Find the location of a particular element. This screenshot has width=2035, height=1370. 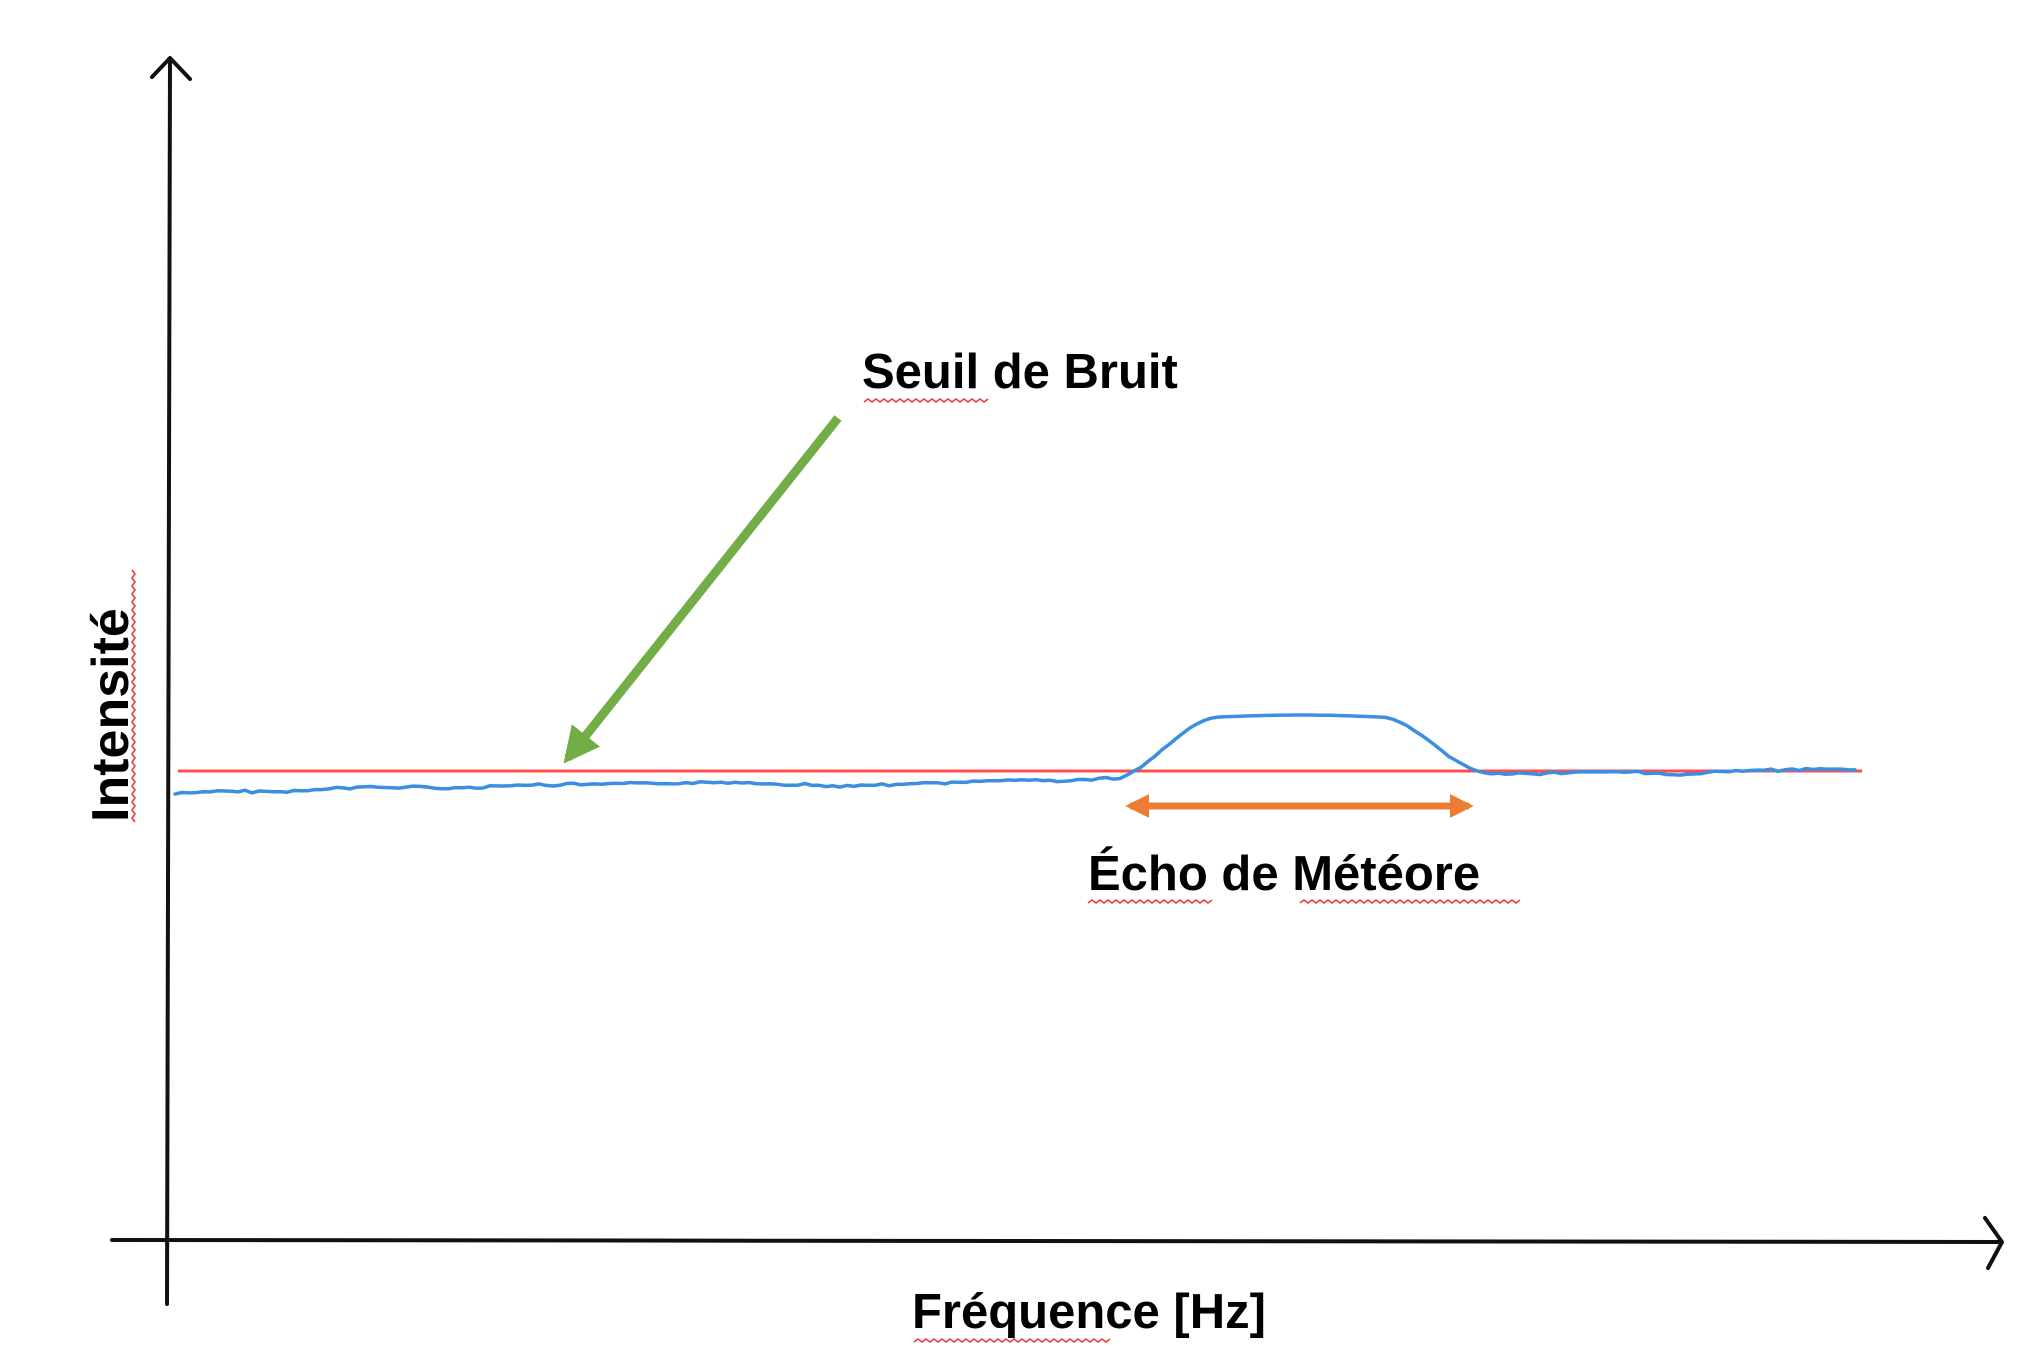

x-axis-line is located at coordinates (1055, 1241).